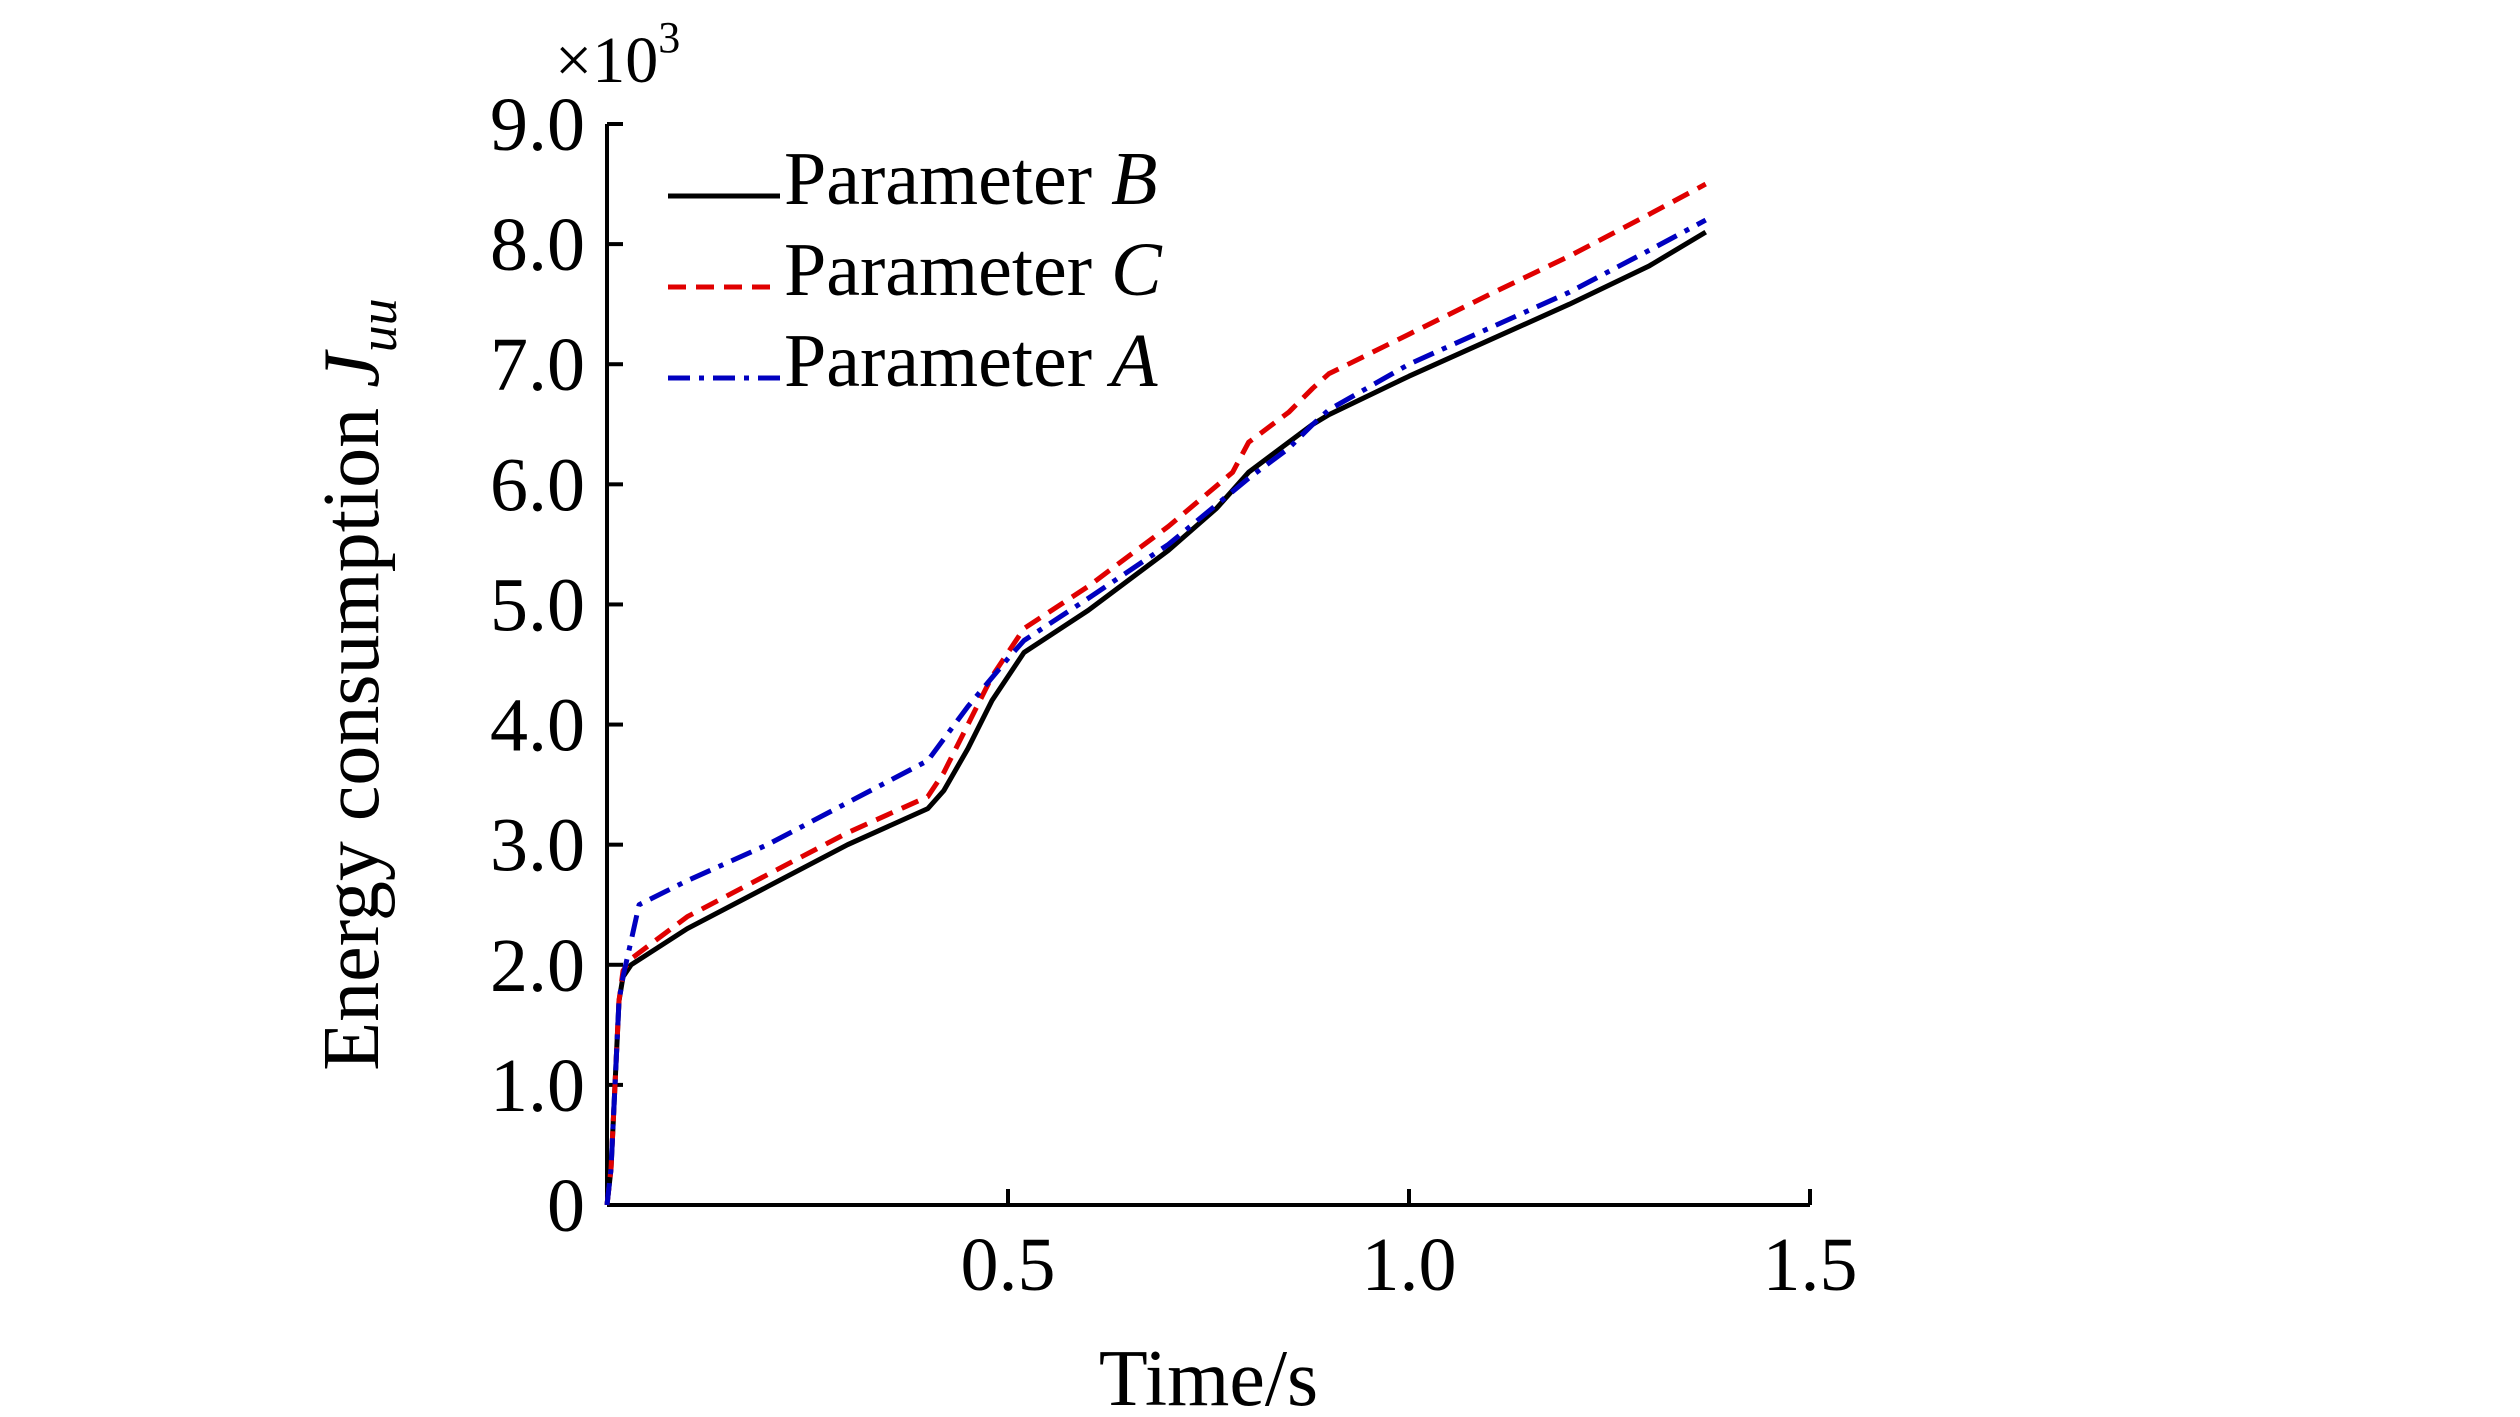 The image size is (2520, 1417). Describe the element at coordinates (1409, 1265) in the screenshot. I see `x-tick-label: 1.0` at that location.